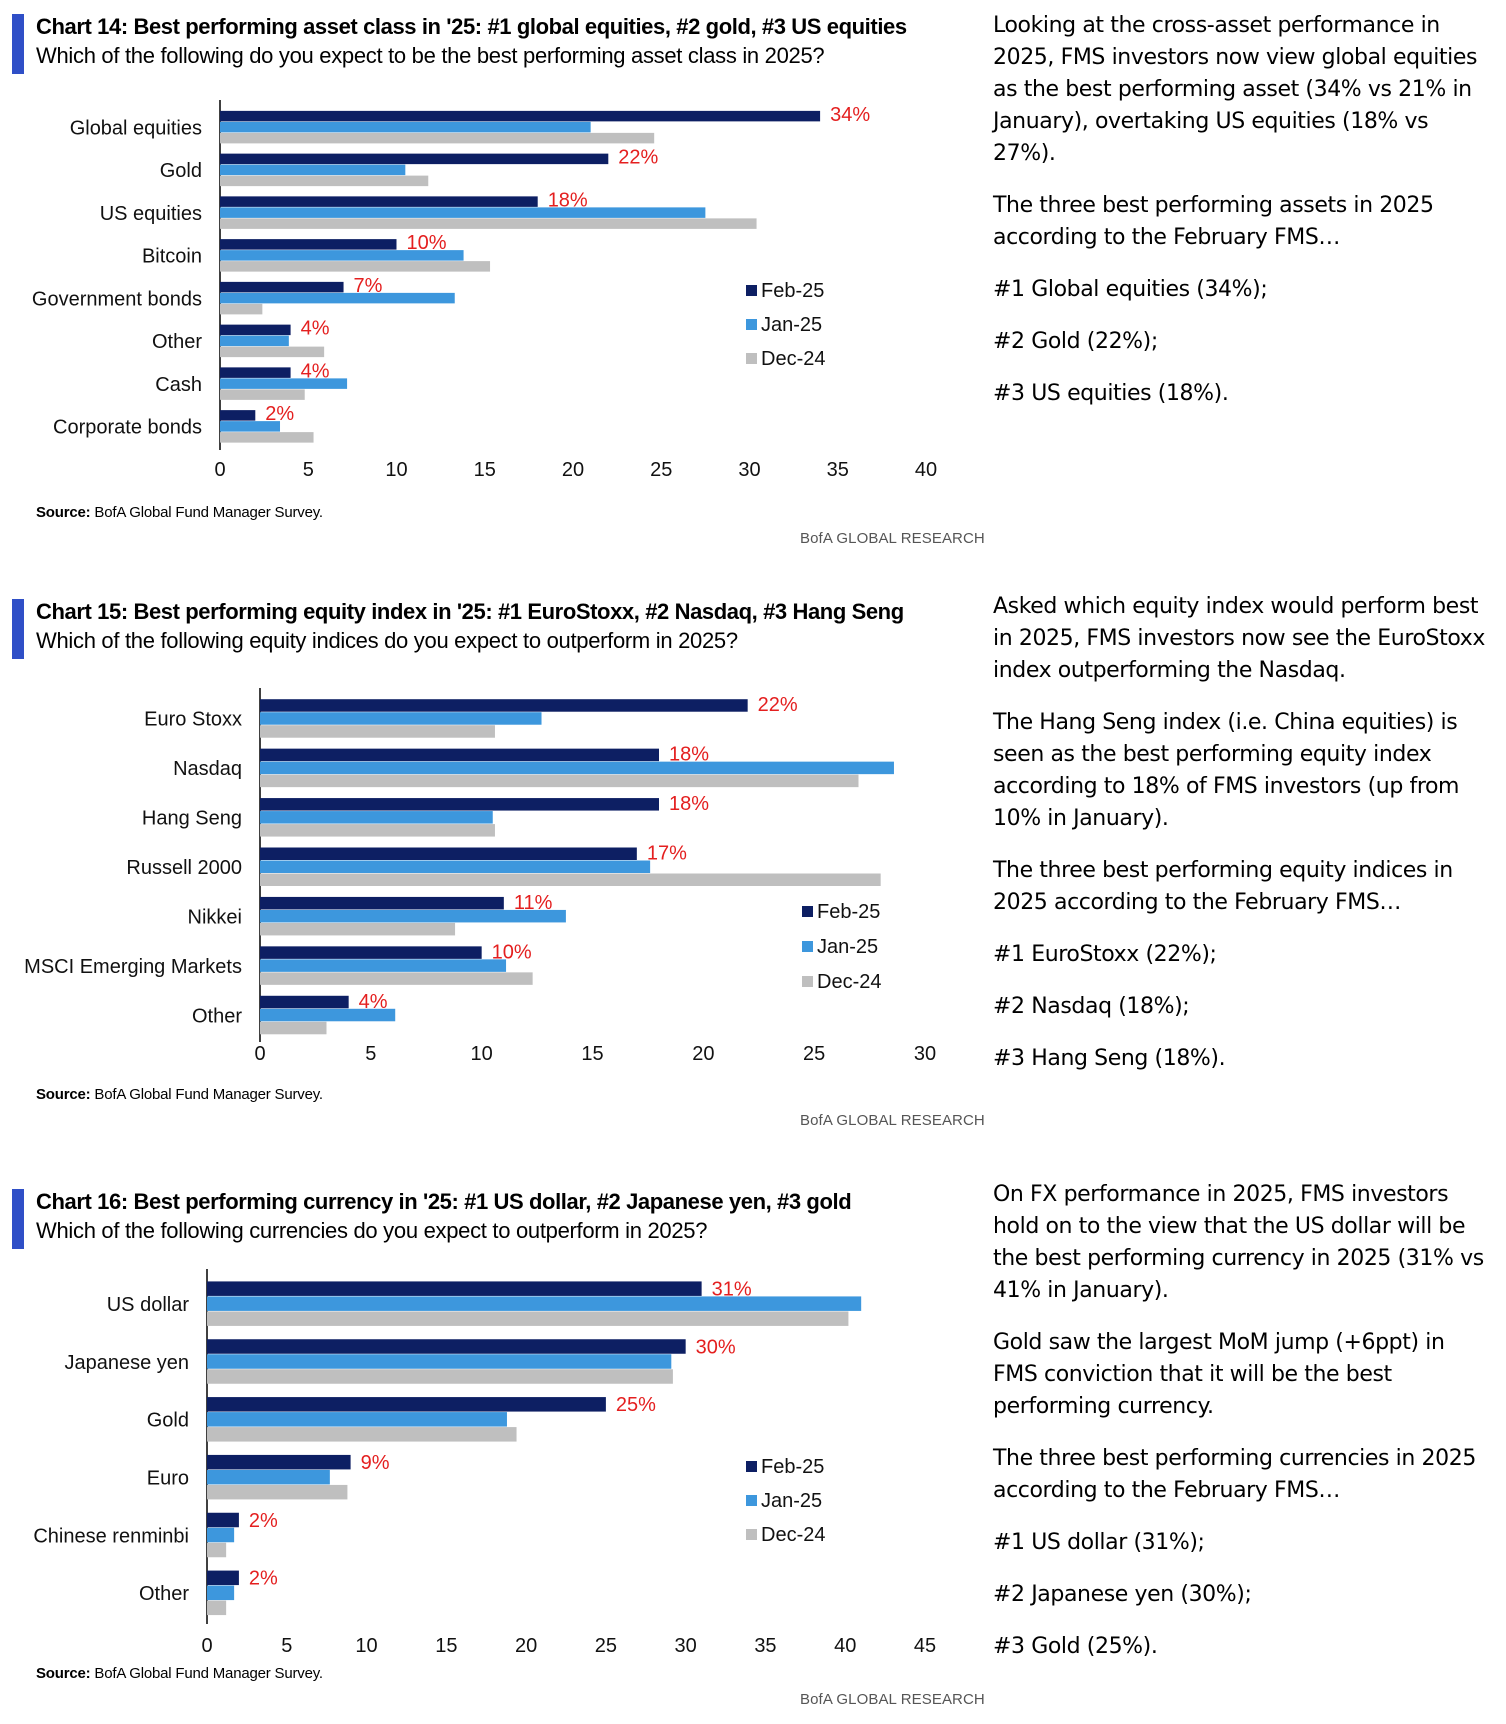  Describe the element at coordinates (375, 1463) in the screenshot. I see `data-label: 9%` at that location.